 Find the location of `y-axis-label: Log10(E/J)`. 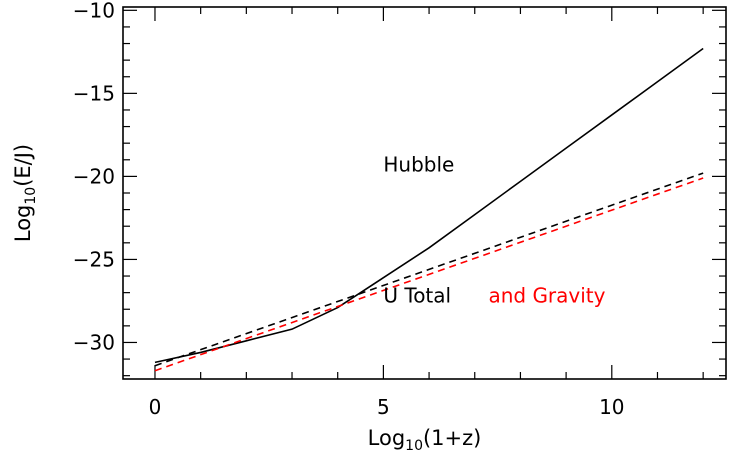

y-axis-label: Log10(E/J) is located at coordinates (25, 193).